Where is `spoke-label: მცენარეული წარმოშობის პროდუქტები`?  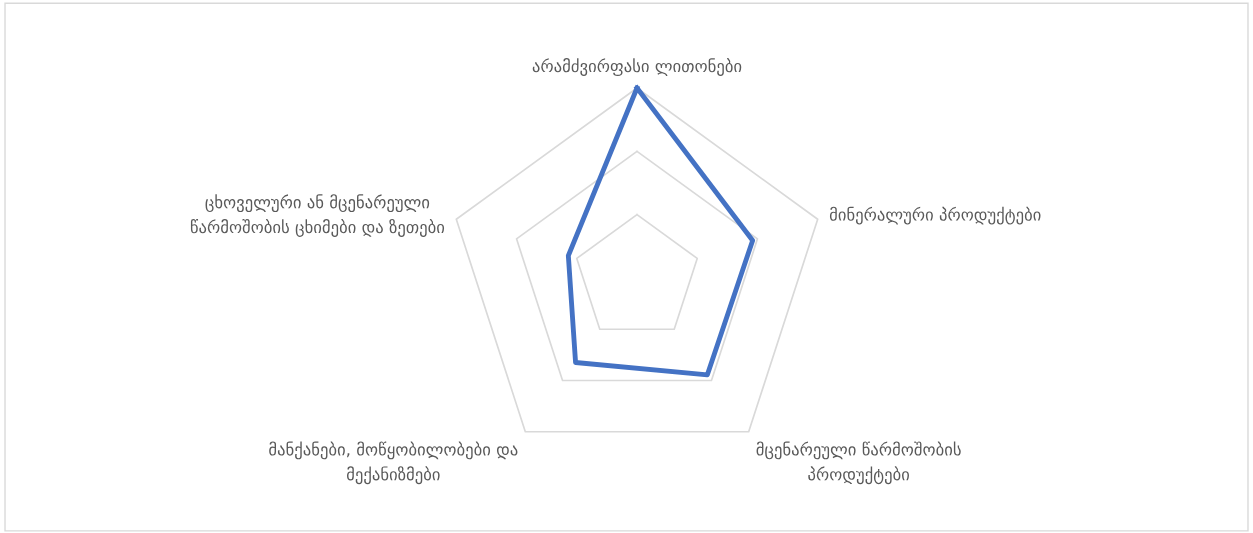 spoke-label: მცენარეული წარმოშობის პროდუქტები is located at coordinates (858, 463).